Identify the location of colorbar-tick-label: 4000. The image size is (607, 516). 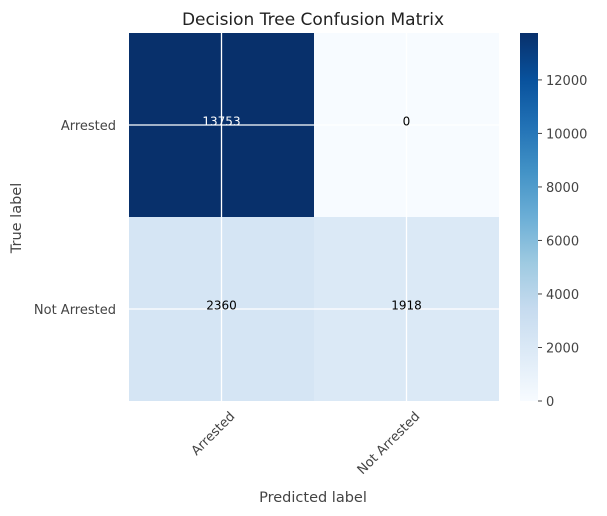
(562, 295).